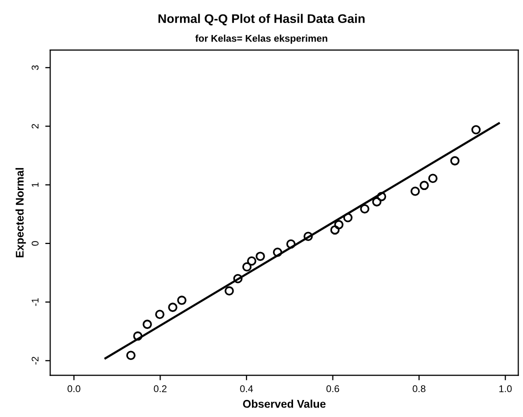  I want to click on y-tick-label: 0, so click(35, 243).